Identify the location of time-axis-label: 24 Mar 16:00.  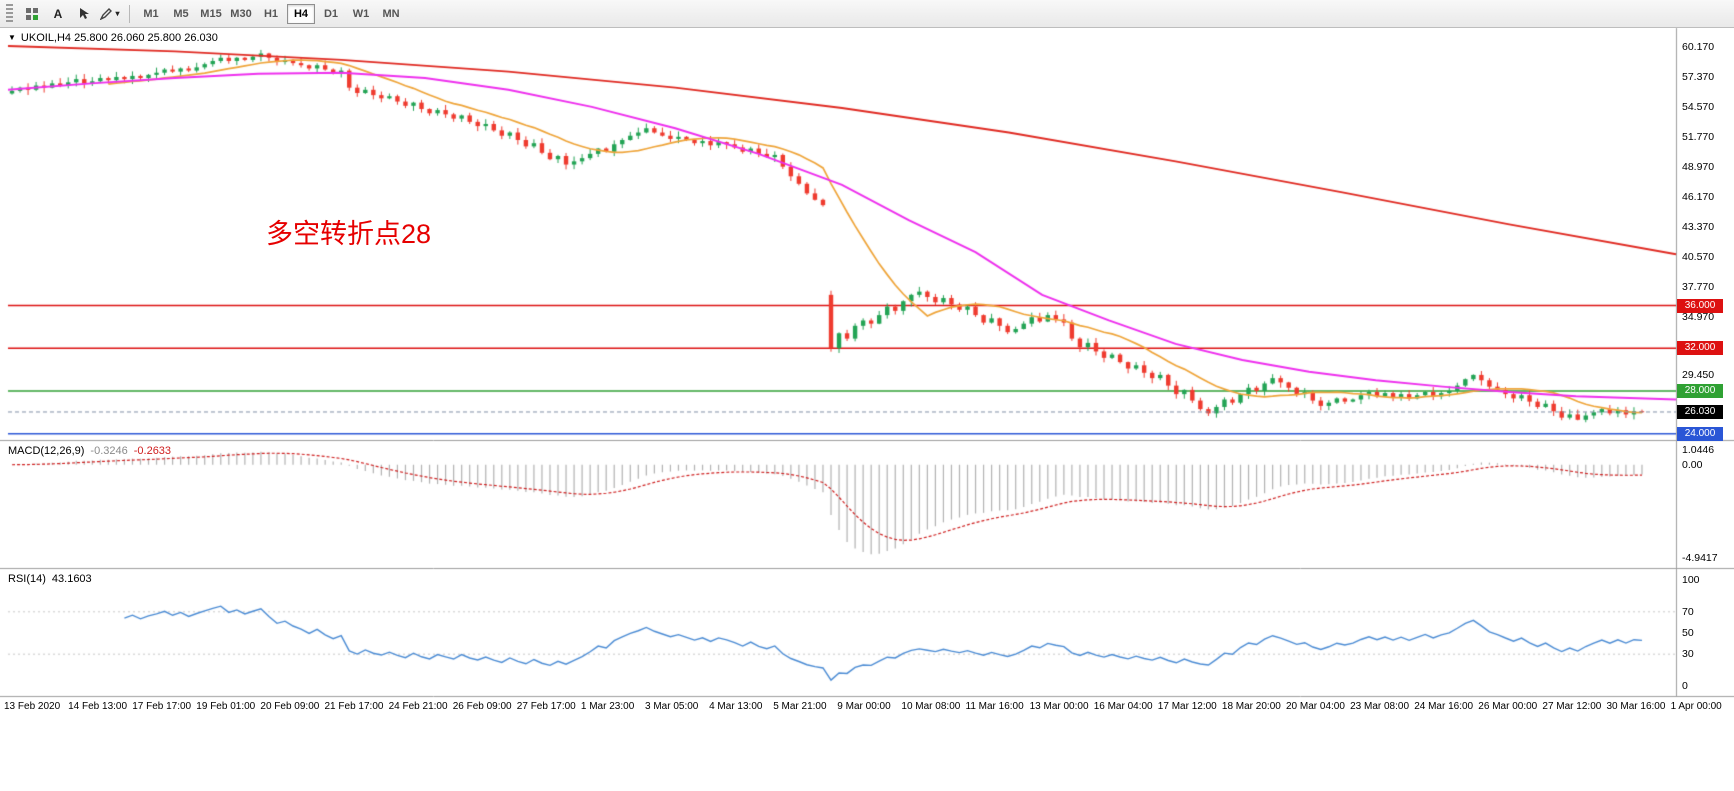
(1444, 706).